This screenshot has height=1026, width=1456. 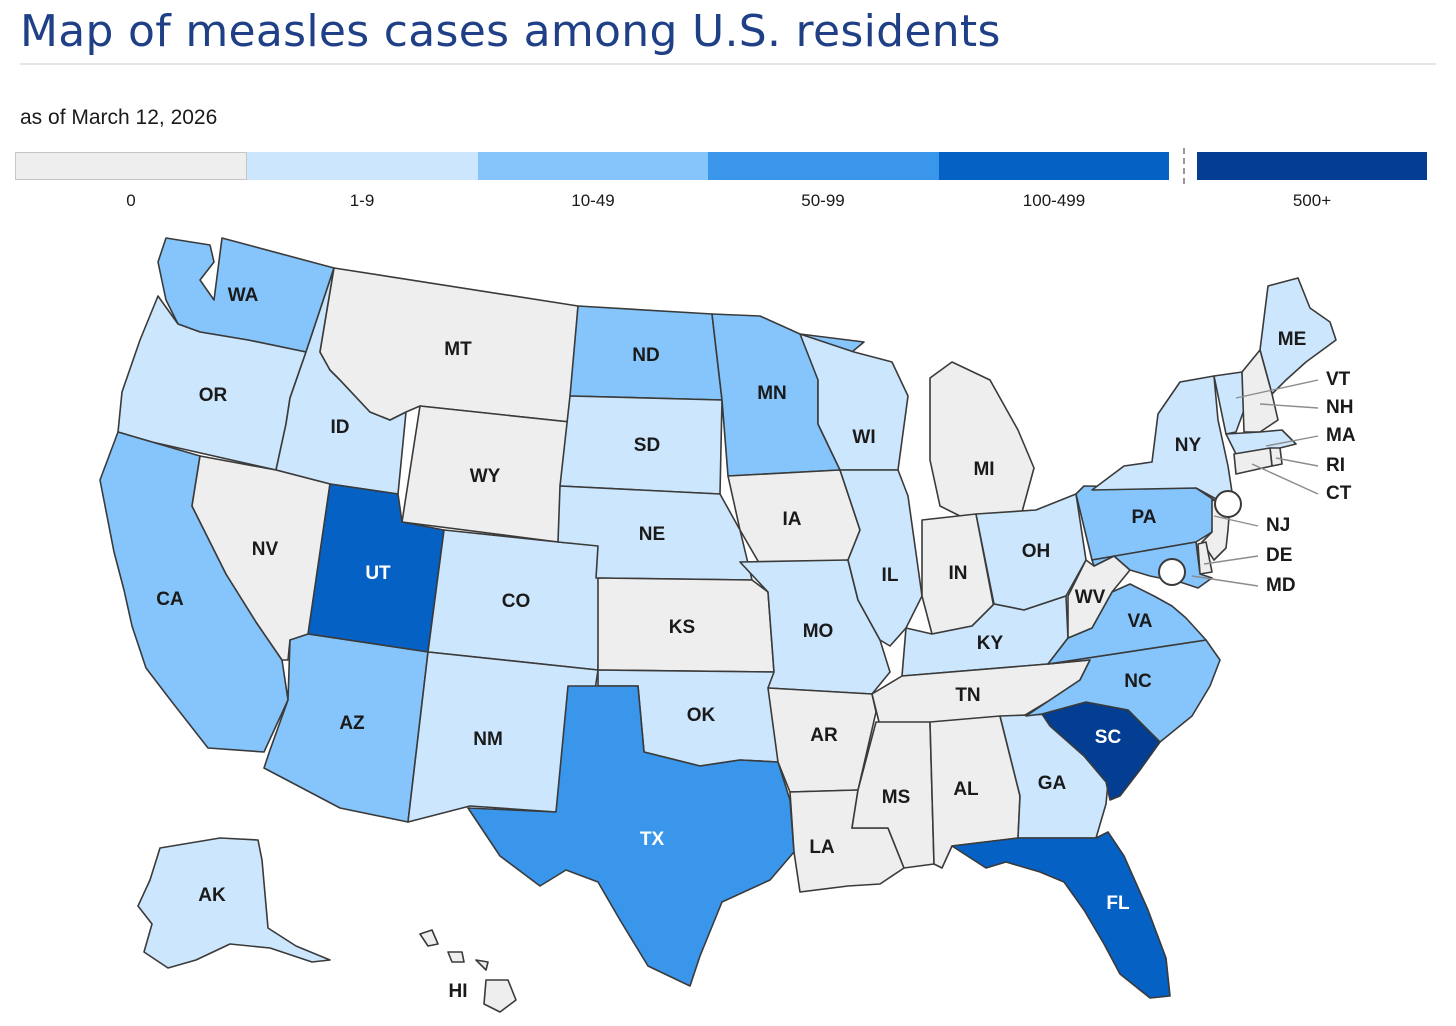 What do you see at coordinates (593, 200) in the screenshot?
I see `legend-label-10-49: 10-49` at bounding box center [593, 200].